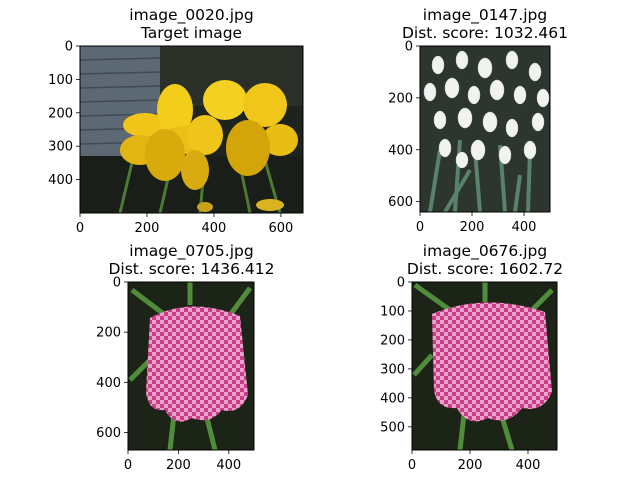  I want to click on subplot-title-line-2: Dist. score: 1436.412, so click(191, 269).